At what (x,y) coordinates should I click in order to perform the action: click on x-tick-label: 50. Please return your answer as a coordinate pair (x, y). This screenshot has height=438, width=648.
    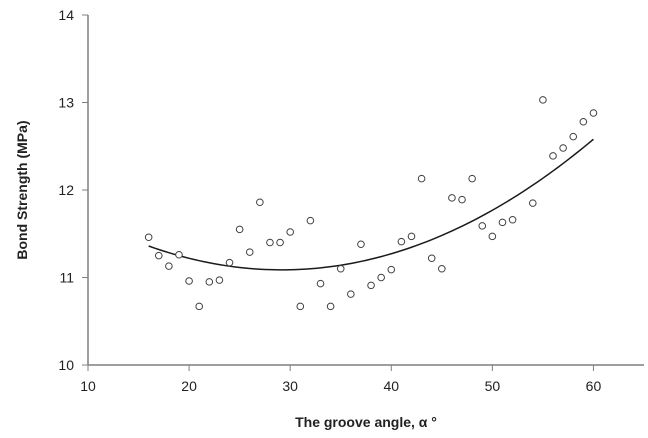
    Looking at the image, I should click on (493, 386).